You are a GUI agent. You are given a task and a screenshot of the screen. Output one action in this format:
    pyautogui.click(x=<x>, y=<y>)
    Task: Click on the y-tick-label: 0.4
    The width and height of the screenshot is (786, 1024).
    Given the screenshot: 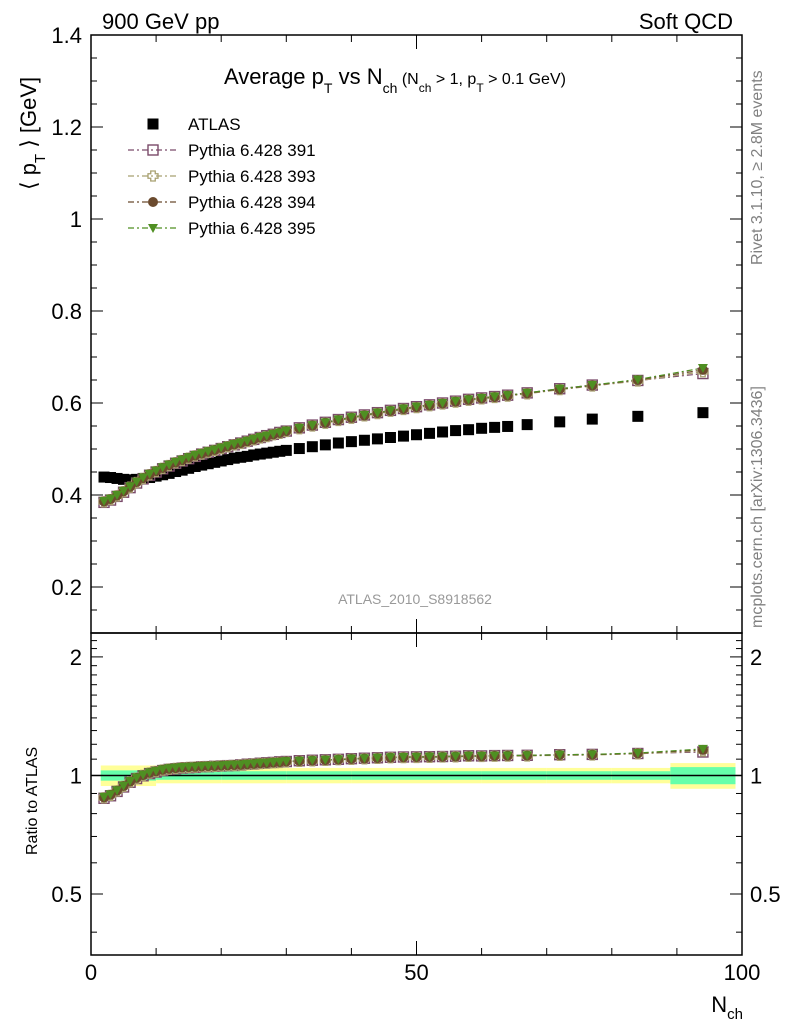 What is the action you would take?
    pyautogui.click(x=66, y=495)
    